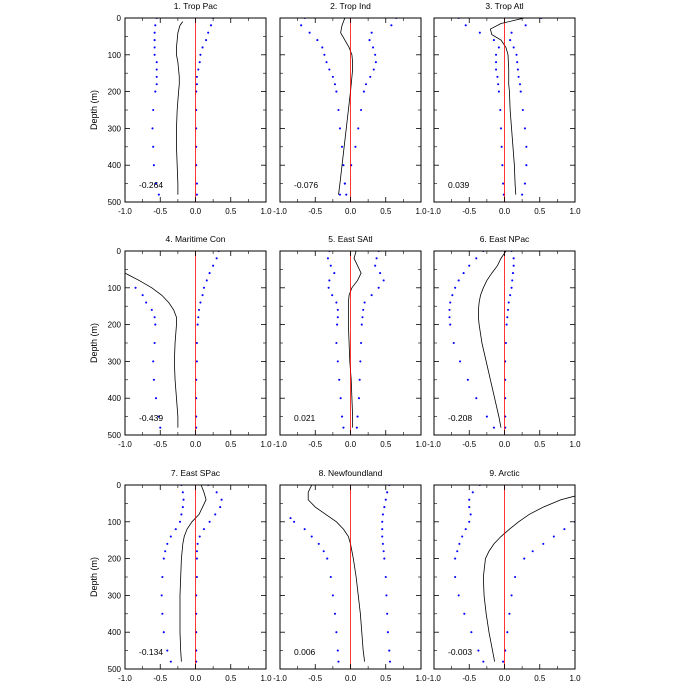  What do you see at coordinates (115, 435) in the screenshot?
I see `y-tick-label: 500` at bounding box center [115, 435].